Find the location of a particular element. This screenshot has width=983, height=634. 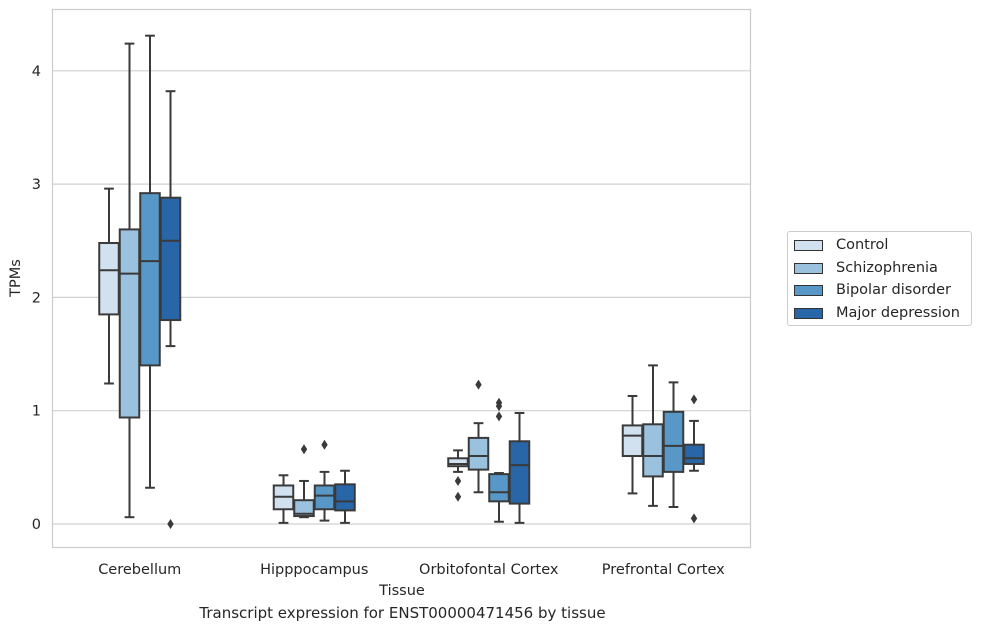

box-hipppocampus-control is located at coordinates (283, 499).